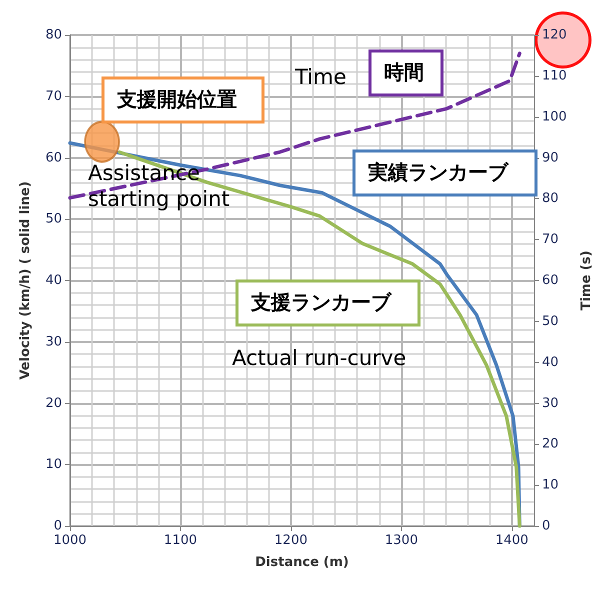  Describe the element at coordinates (550, 198) in the screenshot. I see `y2-tick-label: 80` at that location.